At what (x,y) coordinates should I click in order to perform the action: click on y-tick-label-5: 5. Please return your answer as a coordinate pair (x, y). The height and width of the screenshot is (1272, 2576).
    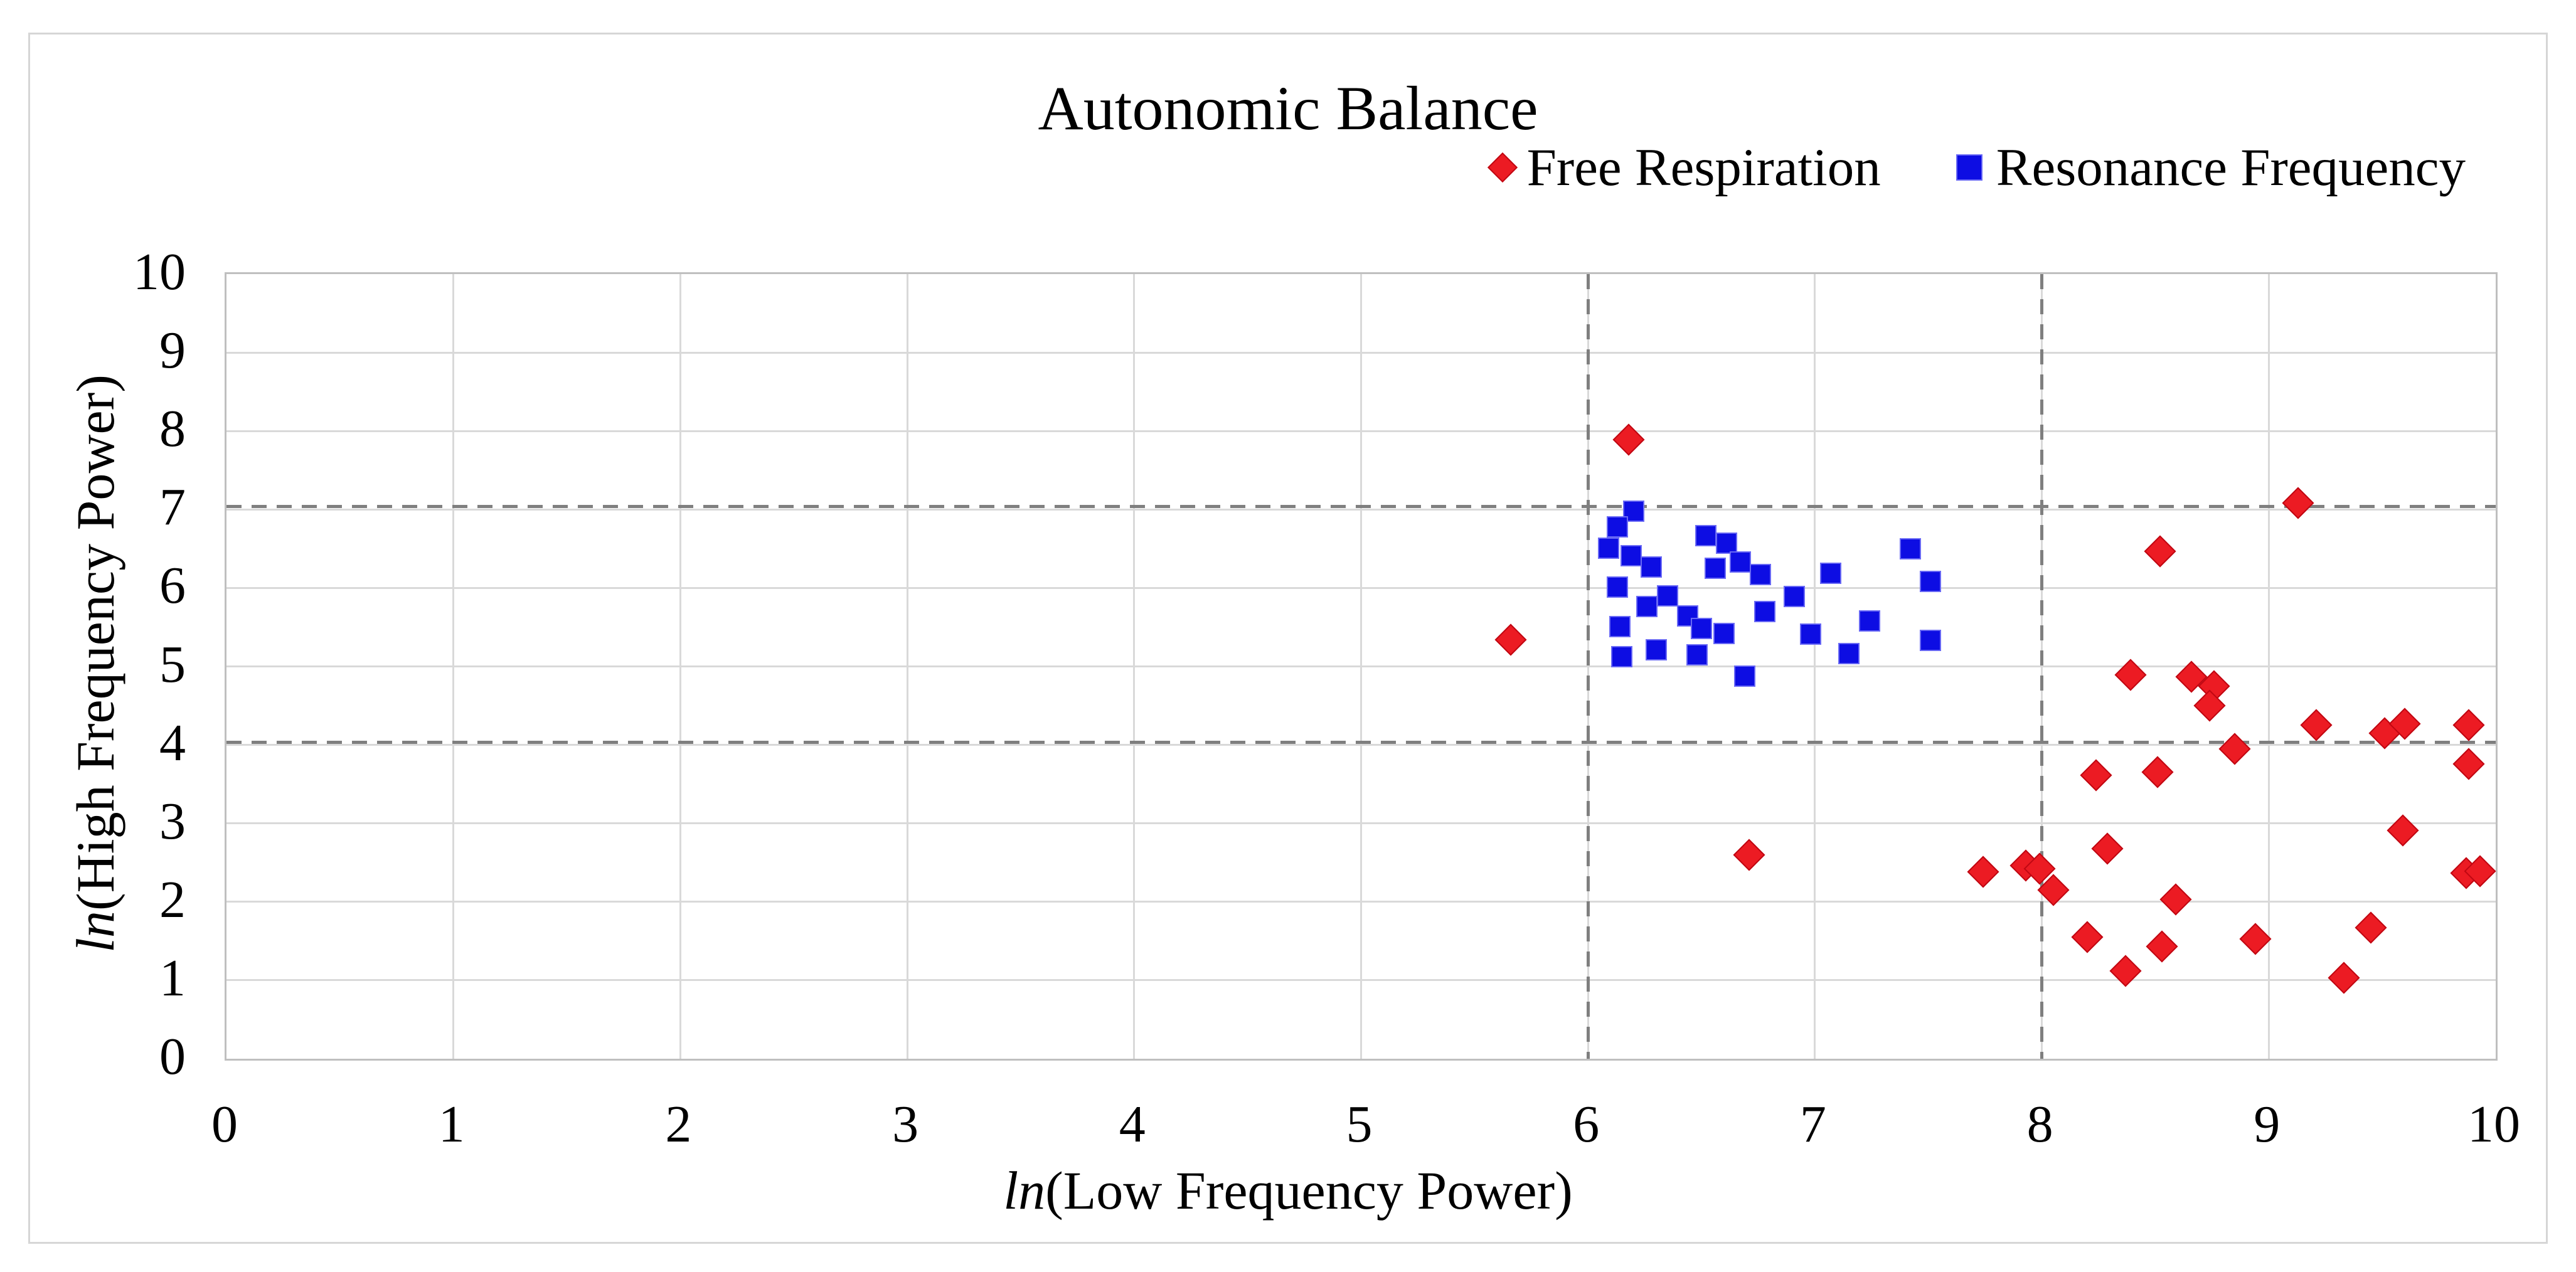
    Looking at the image, I should click on (173, 664).